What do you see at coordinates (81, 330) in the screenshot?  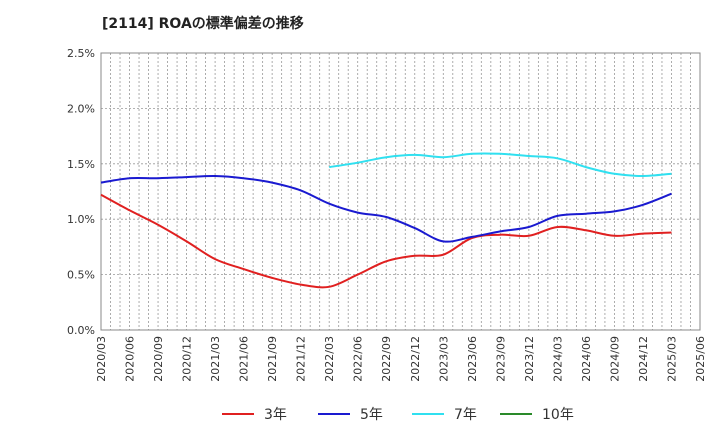 I see `y-tick-label: 0.0%` at bounding box center [81, 330].